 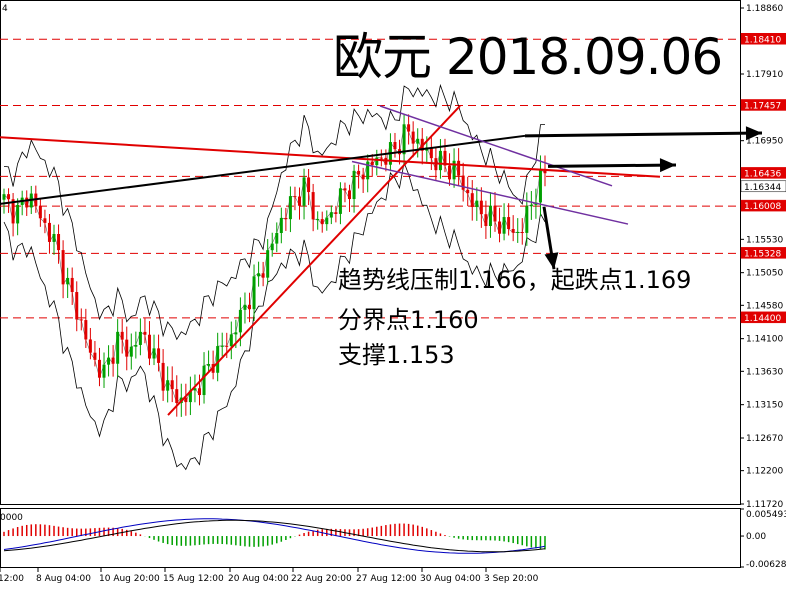 What do you see at coordinates (11, 518) in the screenshot?
I see `macd-left-label: 0000` at bounding box center [11, 518].